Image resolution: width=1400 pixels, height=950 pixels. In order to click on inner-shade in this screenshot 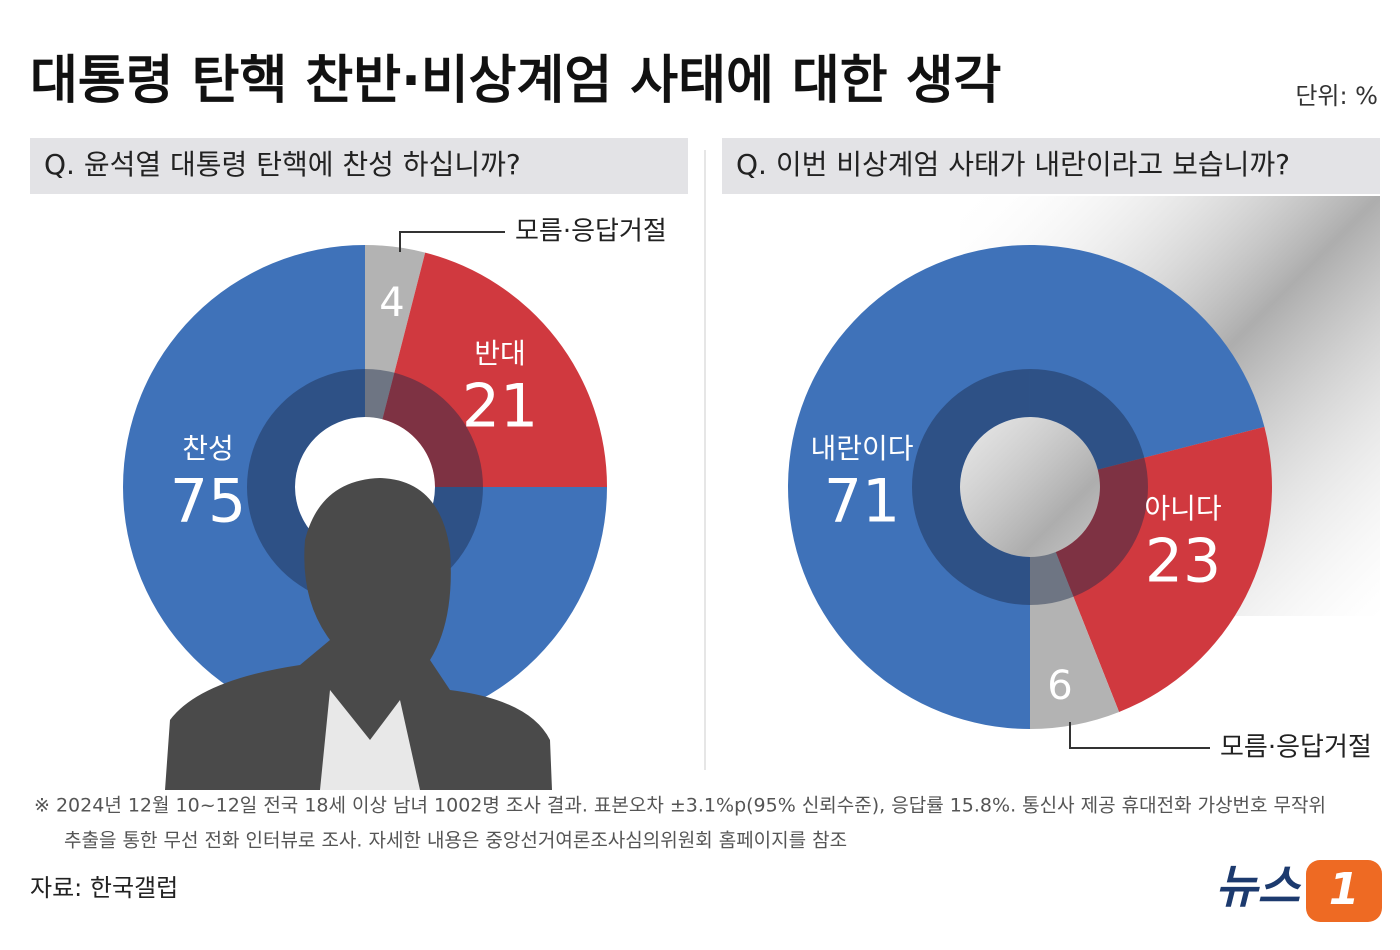, I will do `click(1029, 487)`.